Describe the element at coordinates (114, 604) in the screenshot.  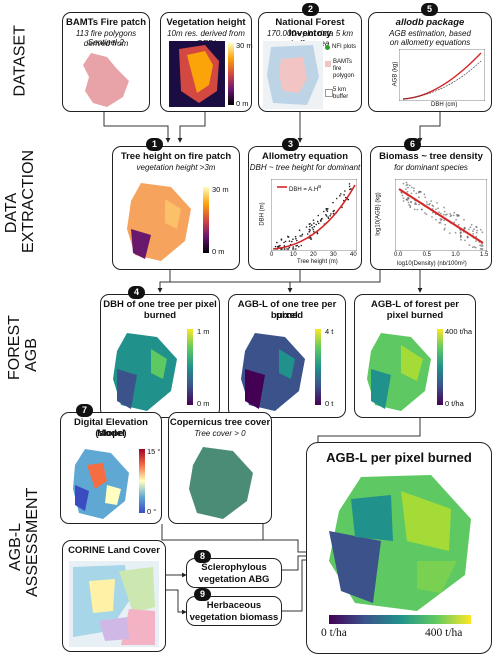
I see `corine-map` at that location.